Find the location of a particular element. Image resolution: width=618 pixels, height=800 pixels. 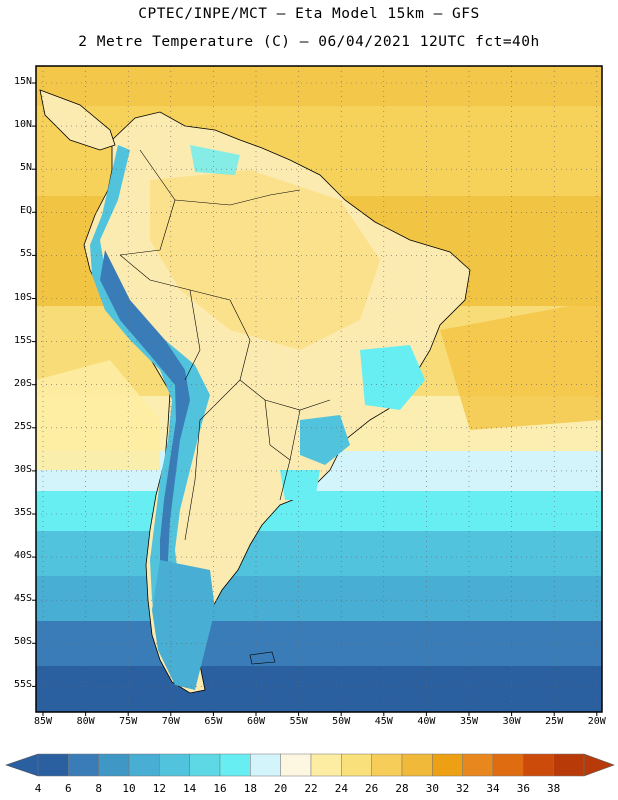

colorbar-label: 36 is located at coordinates (523, 788).